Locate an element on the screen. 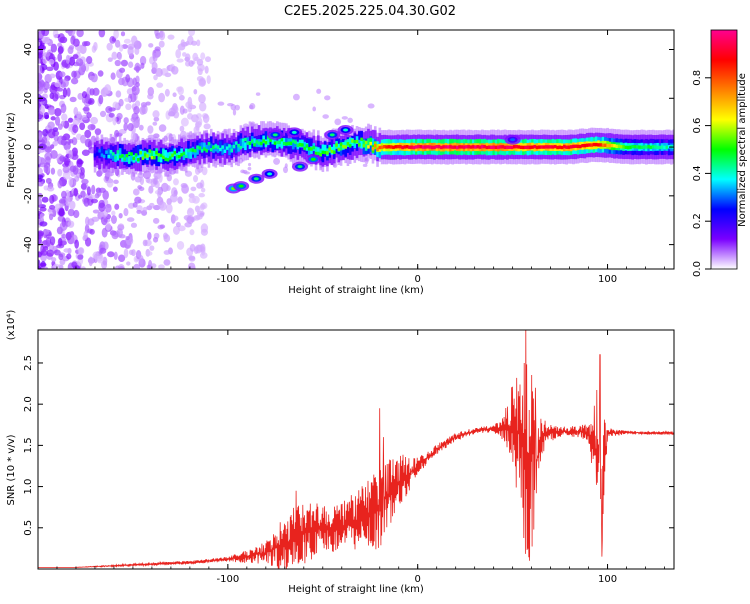  spectrogram-xlabel: Height of straight line (km) is located at coordinates (356, 290).